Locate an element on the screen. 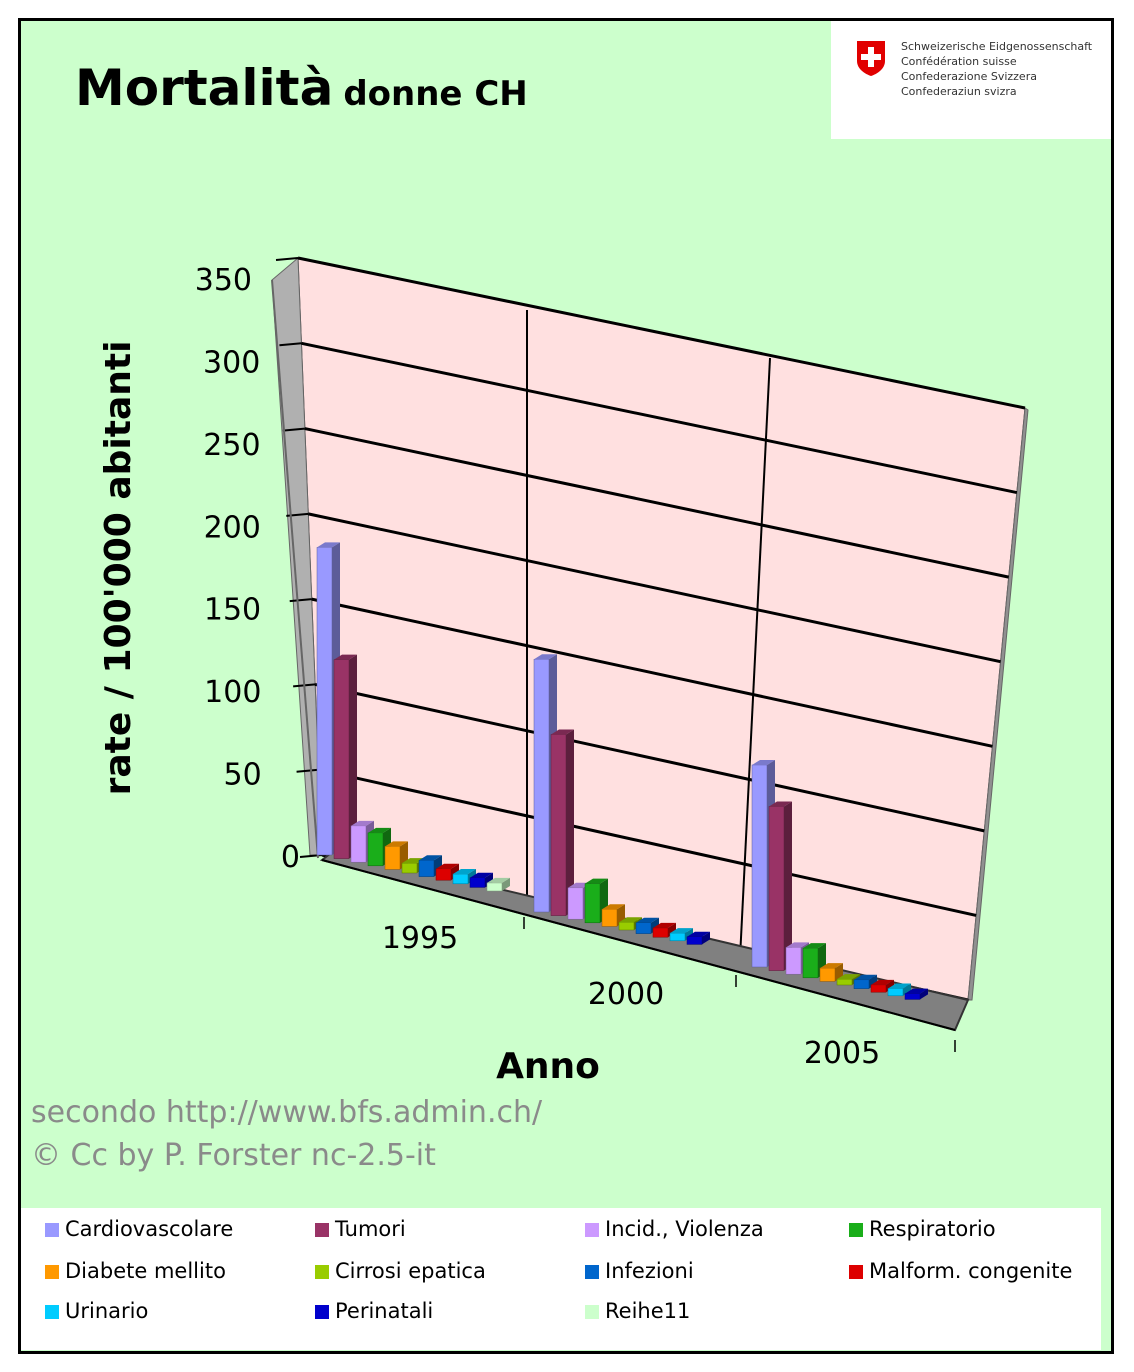  y-axis-title: rate / 100'000 abitanti is located at coordinates (118, 568).